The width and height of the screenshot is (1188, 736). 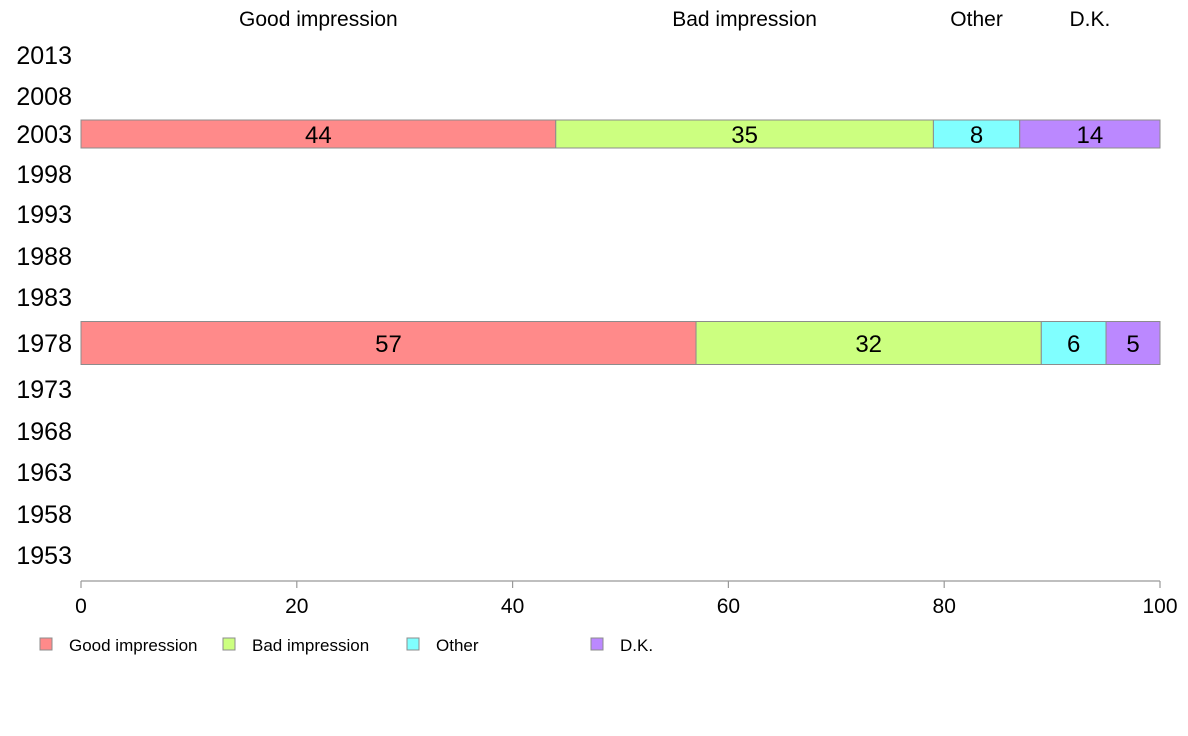 I want to click on value-label: 6, so click(x=1073, y=344).